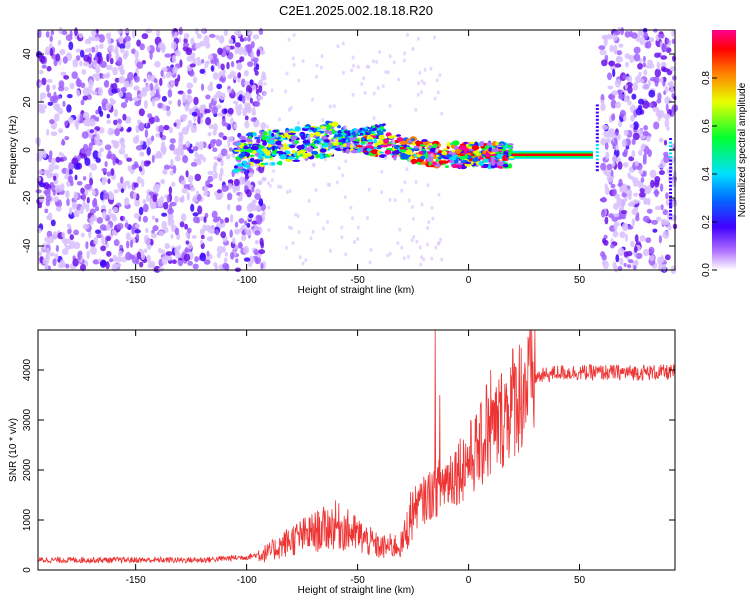 Image resolution: width=750 pixels, height=600 pixels. I want to click on y-tick-label: 1000, so click(27, 519).